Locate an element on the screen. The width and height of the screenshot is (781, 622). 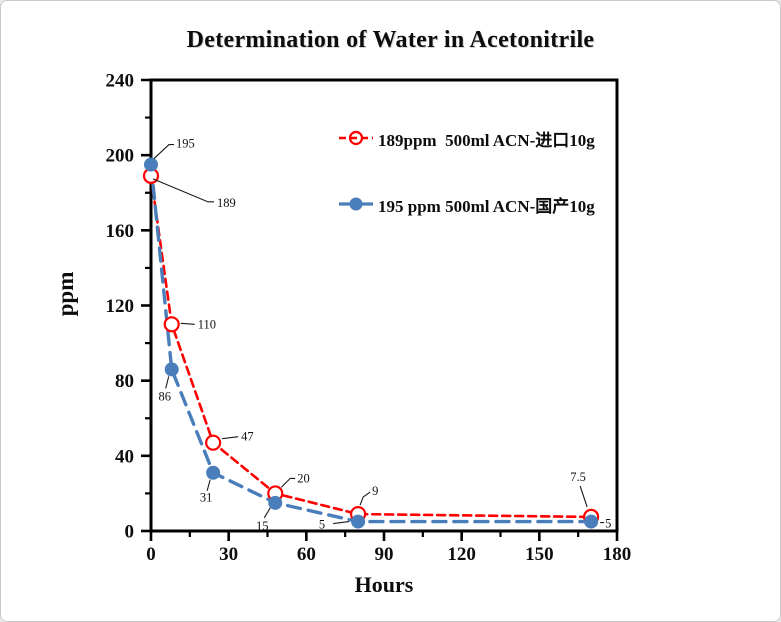
legend-label-imported: 189ppm 500ml ACN-进口10g is located at coordinates (486, 140).